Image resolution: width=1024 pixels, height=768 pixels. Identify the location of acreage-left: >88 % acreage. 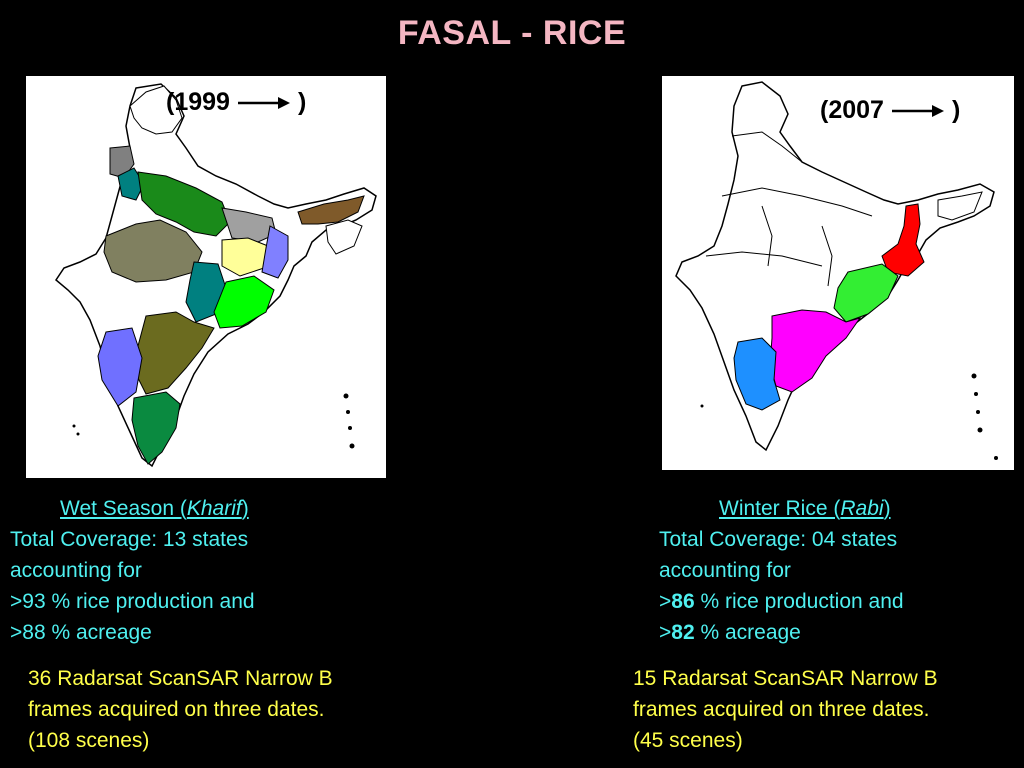
(132, 632).